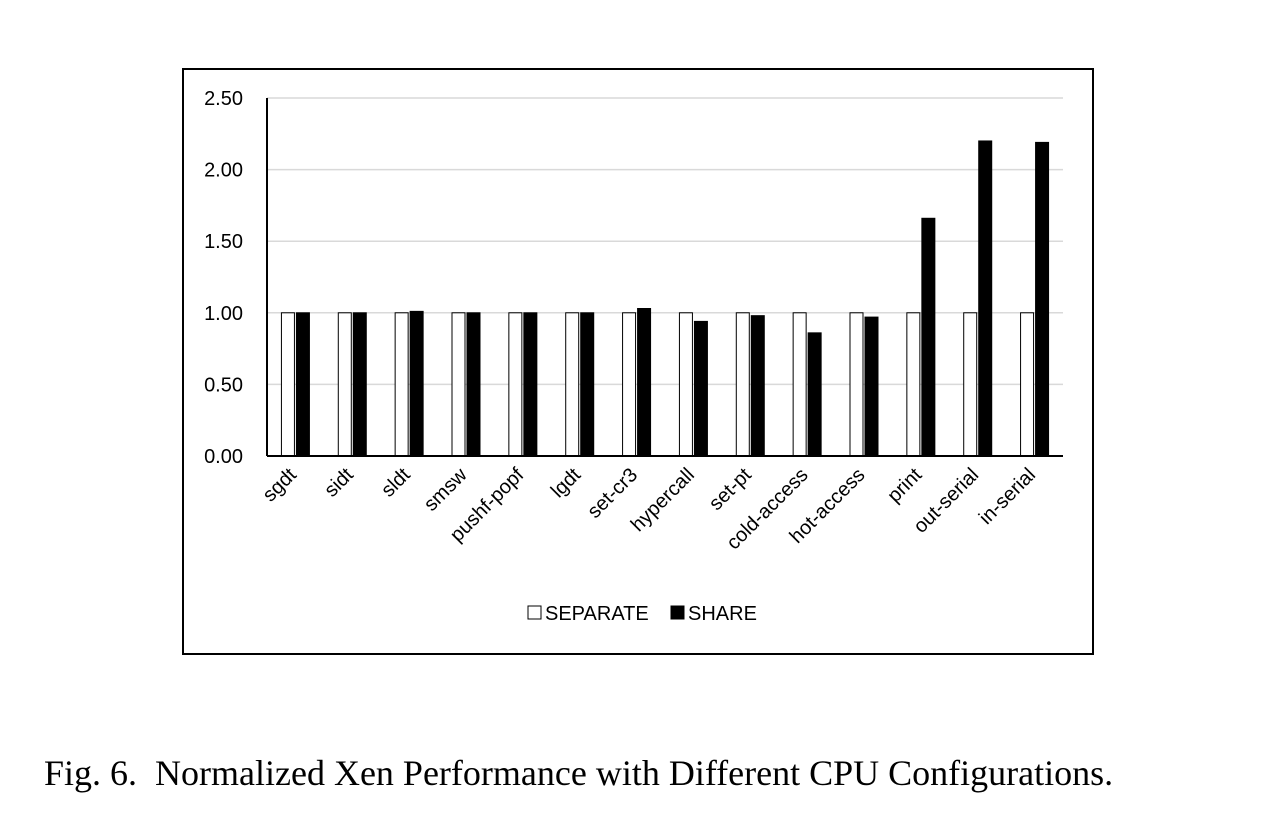  I want to click on y-tick-label: 1.00, so click(223, 314).